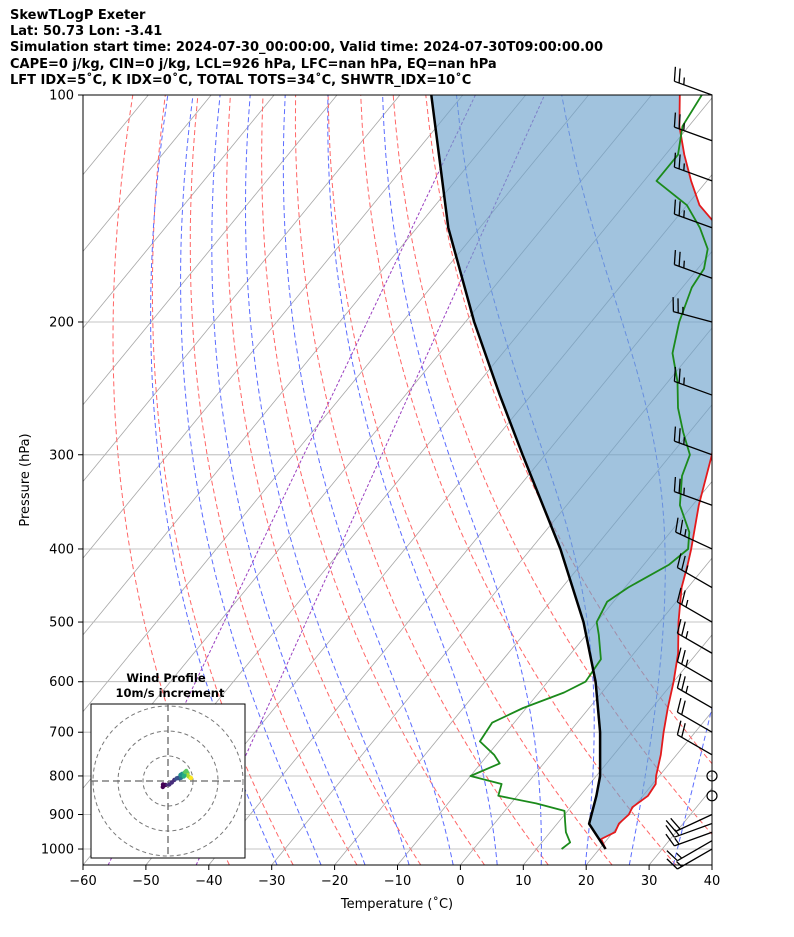  Describe the element at coordinates (656, 472) in the screenshot. I see `temperature-profile-line` at that location.